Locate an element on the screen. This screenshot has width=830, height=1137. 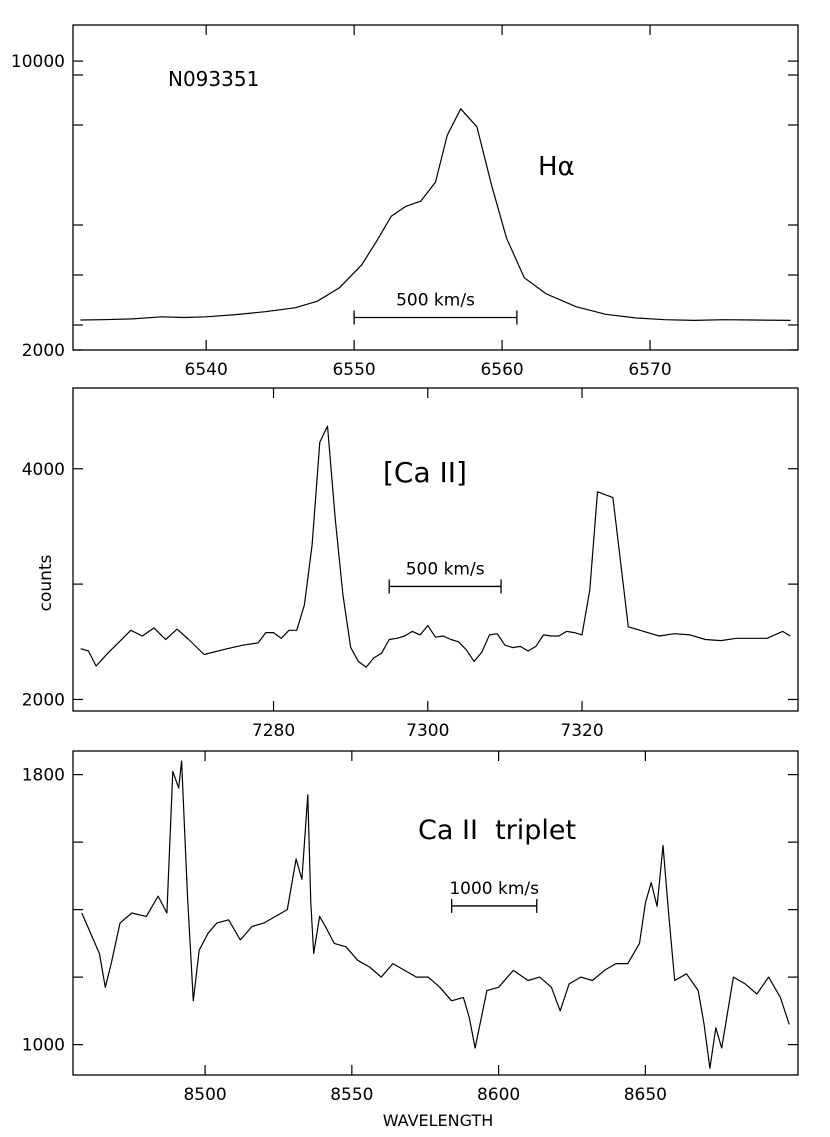
ca-ii-triplet-x-tick-label: 8650 is located at coordinates (645, 1095).